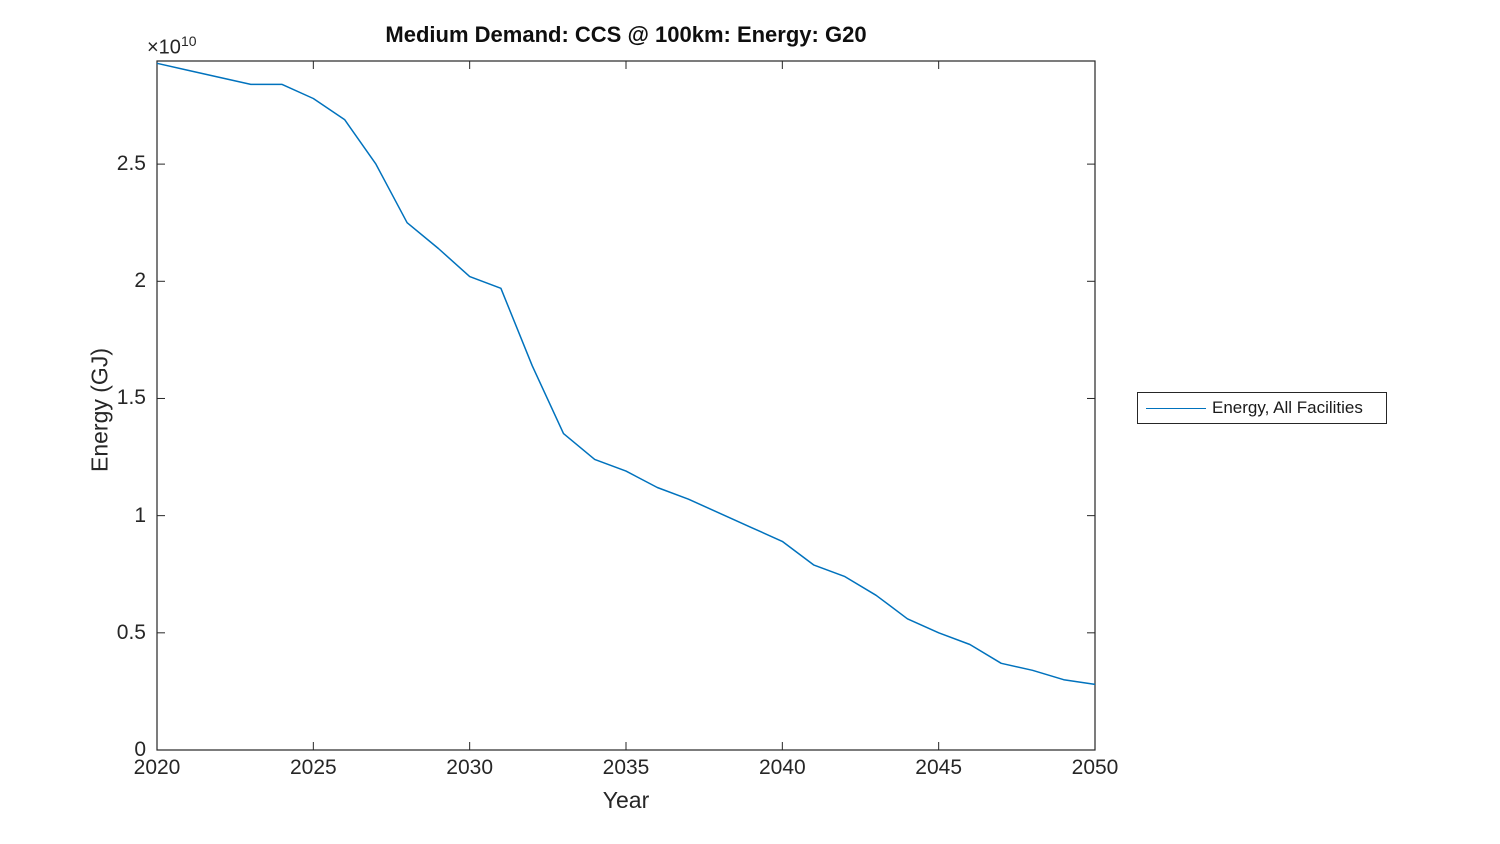 The height and width of the screenshot is (844, 1500). I want to click on x-tick-label: 2045, so click(939, 767).